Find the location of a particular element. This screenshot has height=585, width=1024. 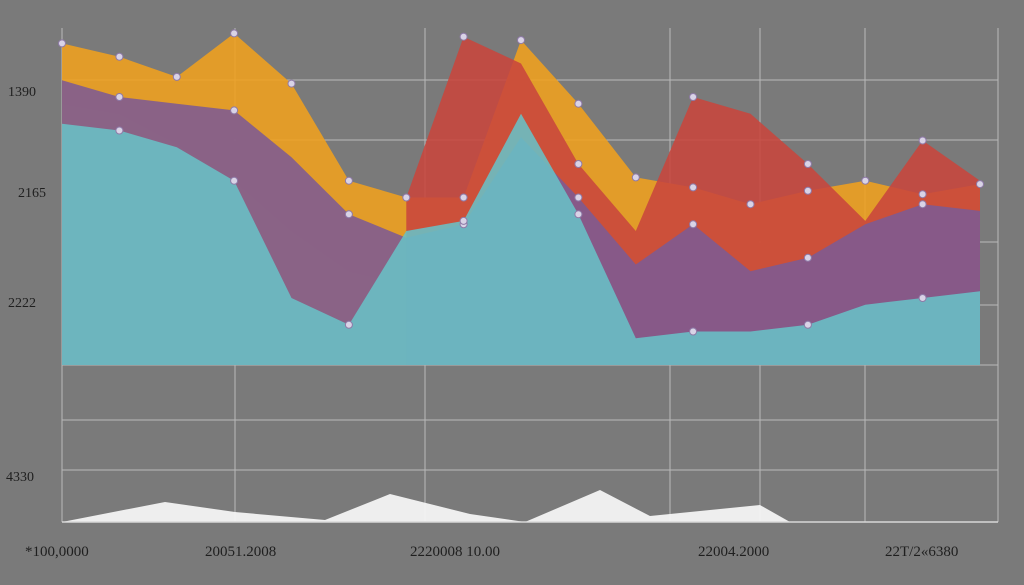

x-tick-label: 2220008 10.00 is located at coordinates (455, 552).